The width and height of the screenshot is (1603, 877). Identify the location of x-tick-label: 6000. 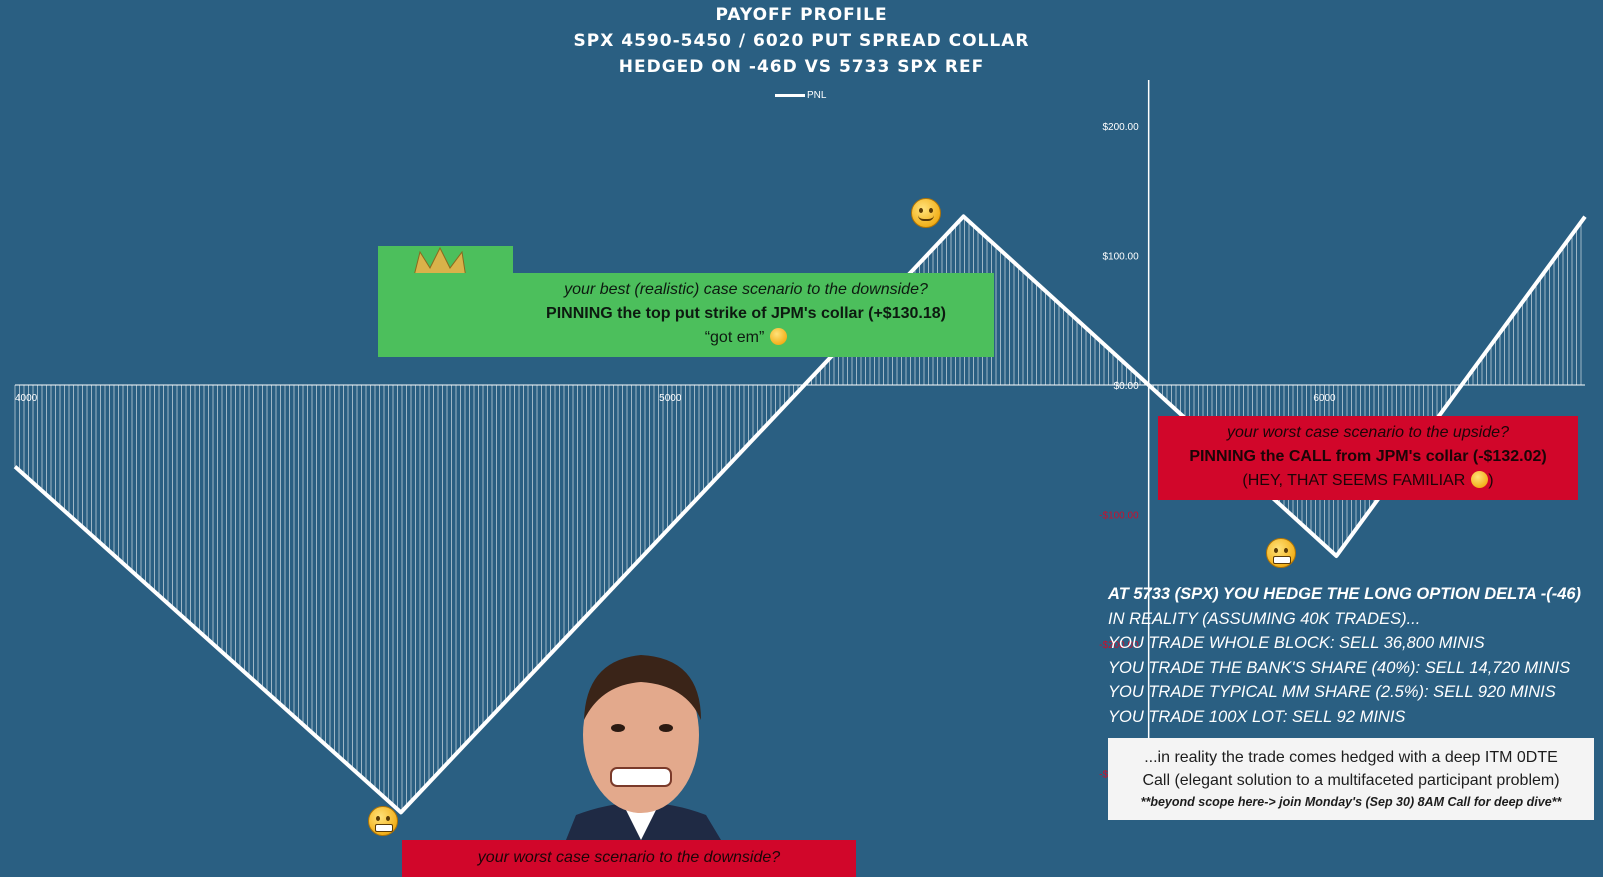
(1324, 398).